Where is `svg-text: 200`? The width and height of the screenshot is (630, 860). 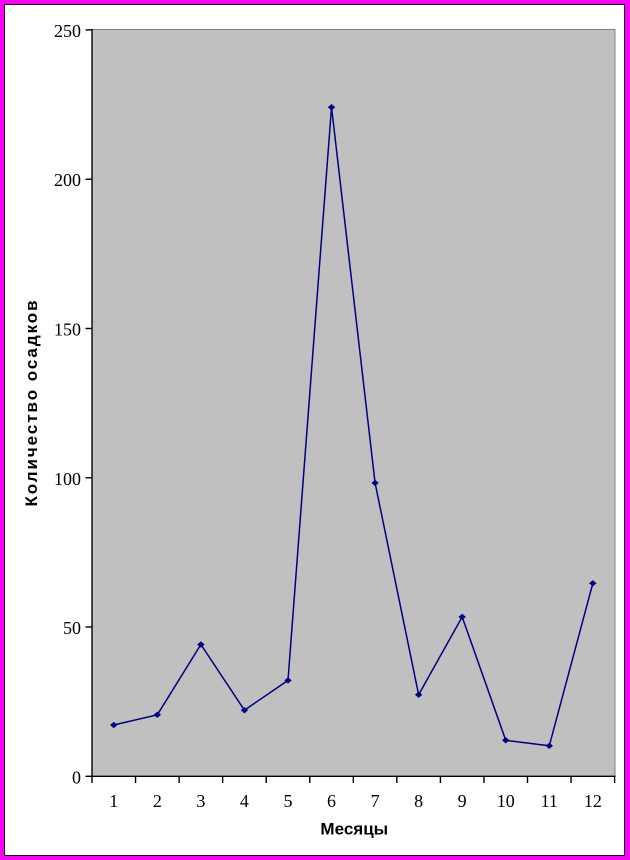
svg-text: 200 is located at coordinates (67, 180).